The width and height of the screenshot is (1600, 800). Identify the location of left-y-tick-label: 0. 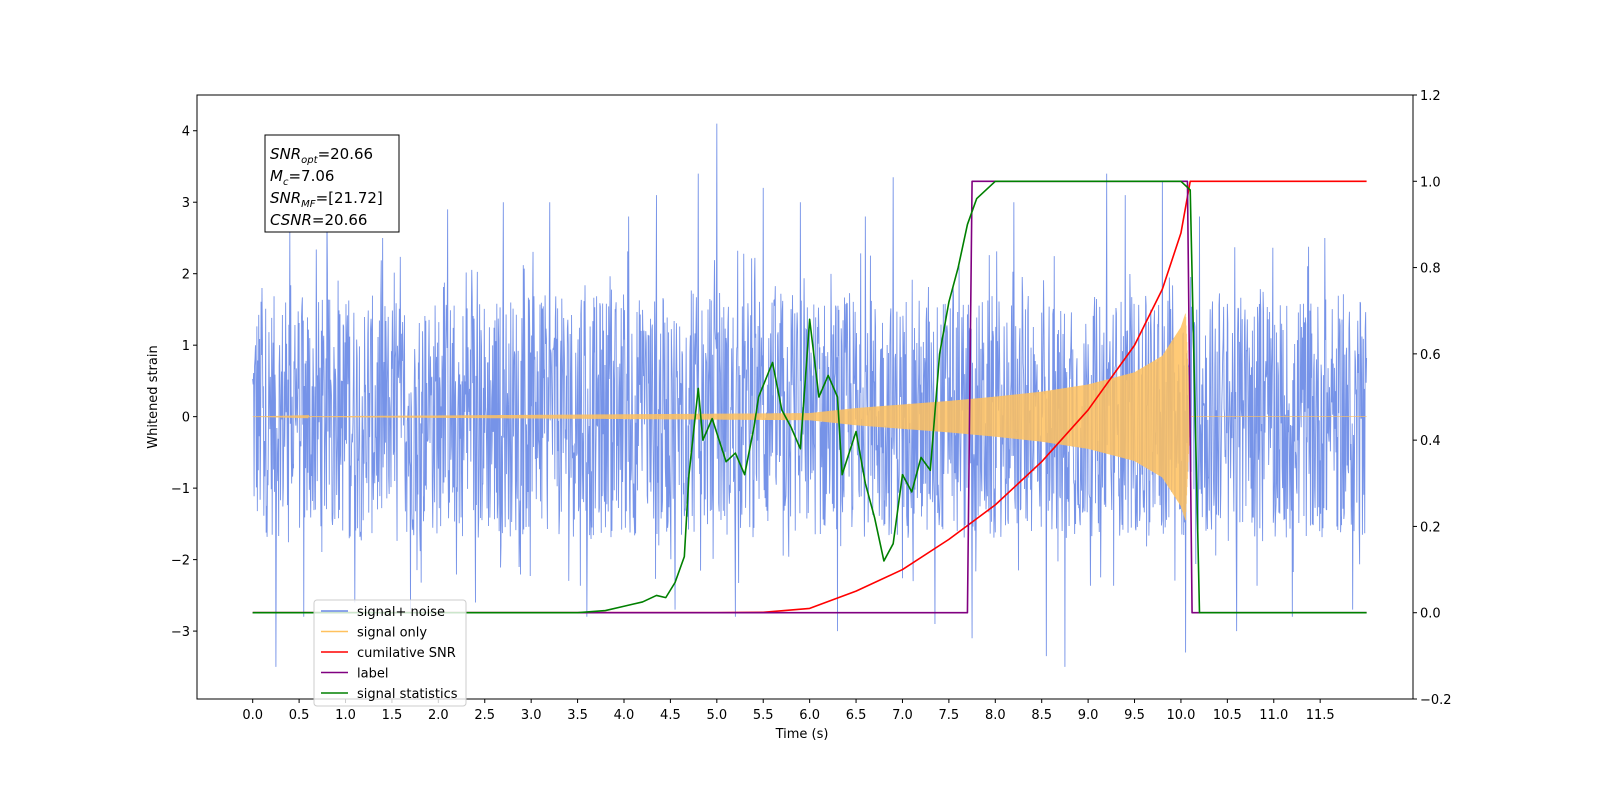
(186, 418).